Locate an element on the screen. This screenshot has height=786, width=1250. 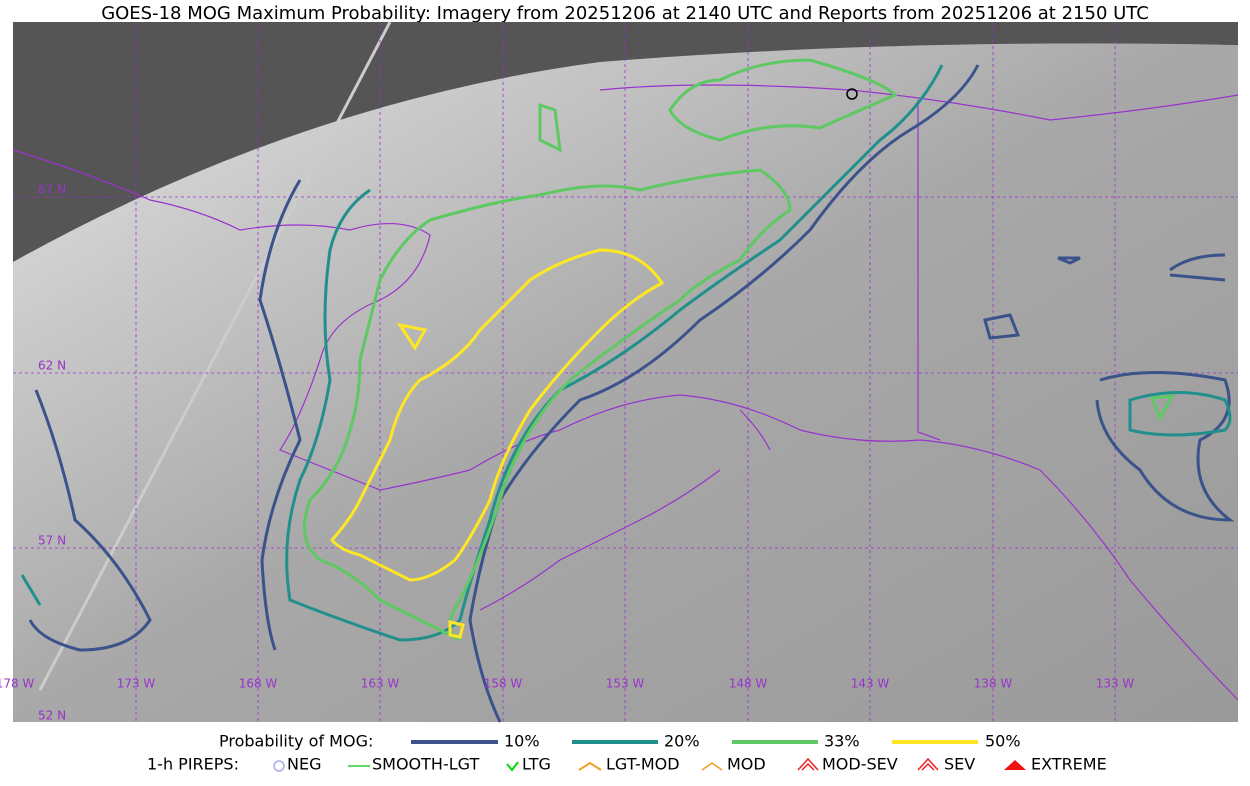
legend-label: NEG is located at coordinates (304, 764).